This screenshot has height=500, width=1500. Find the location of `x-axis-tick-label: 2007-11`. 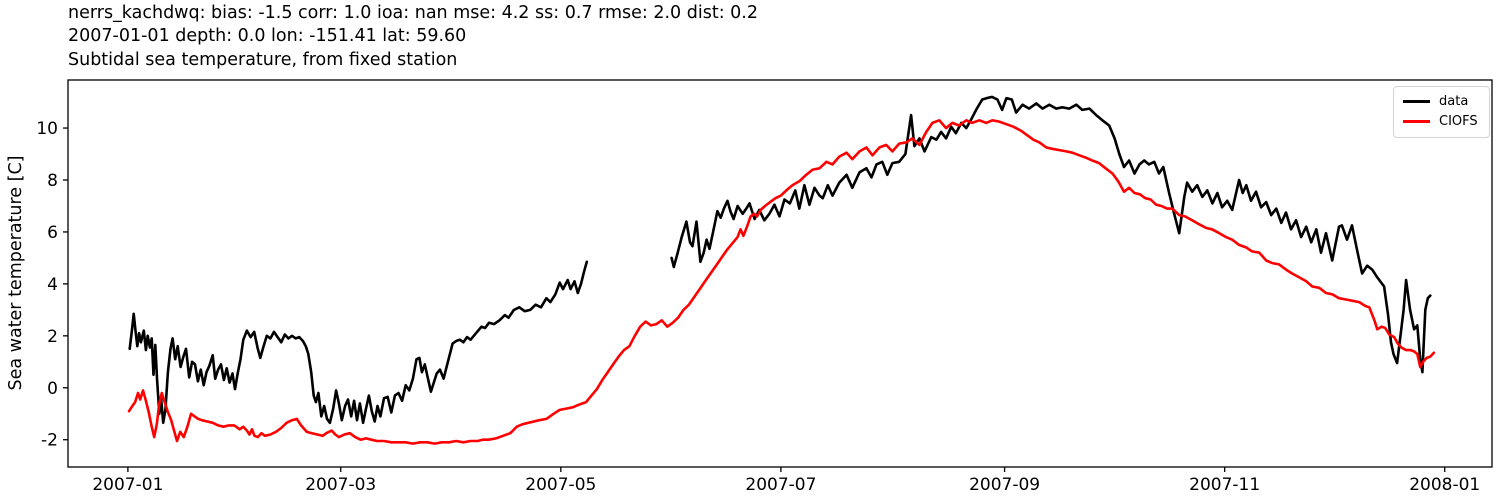

x-axis-tick-label: 2007-11 is located at coordinates (1224, 485).